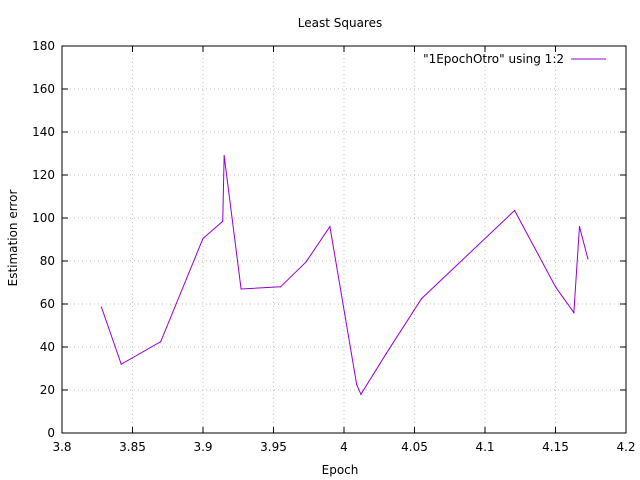  Describe the element at coordinates (340, 470) in the screenshot. I see `x-axis-title: Epoch` at that location.